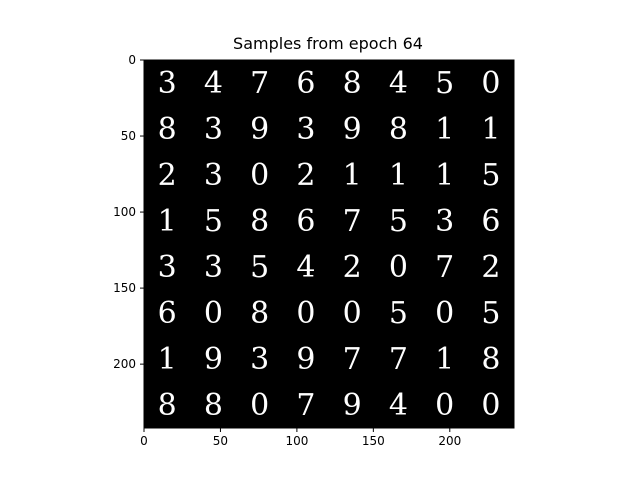 The image size is (640, 480). I want to click on x-tick-label: 200, so click(449, 441).